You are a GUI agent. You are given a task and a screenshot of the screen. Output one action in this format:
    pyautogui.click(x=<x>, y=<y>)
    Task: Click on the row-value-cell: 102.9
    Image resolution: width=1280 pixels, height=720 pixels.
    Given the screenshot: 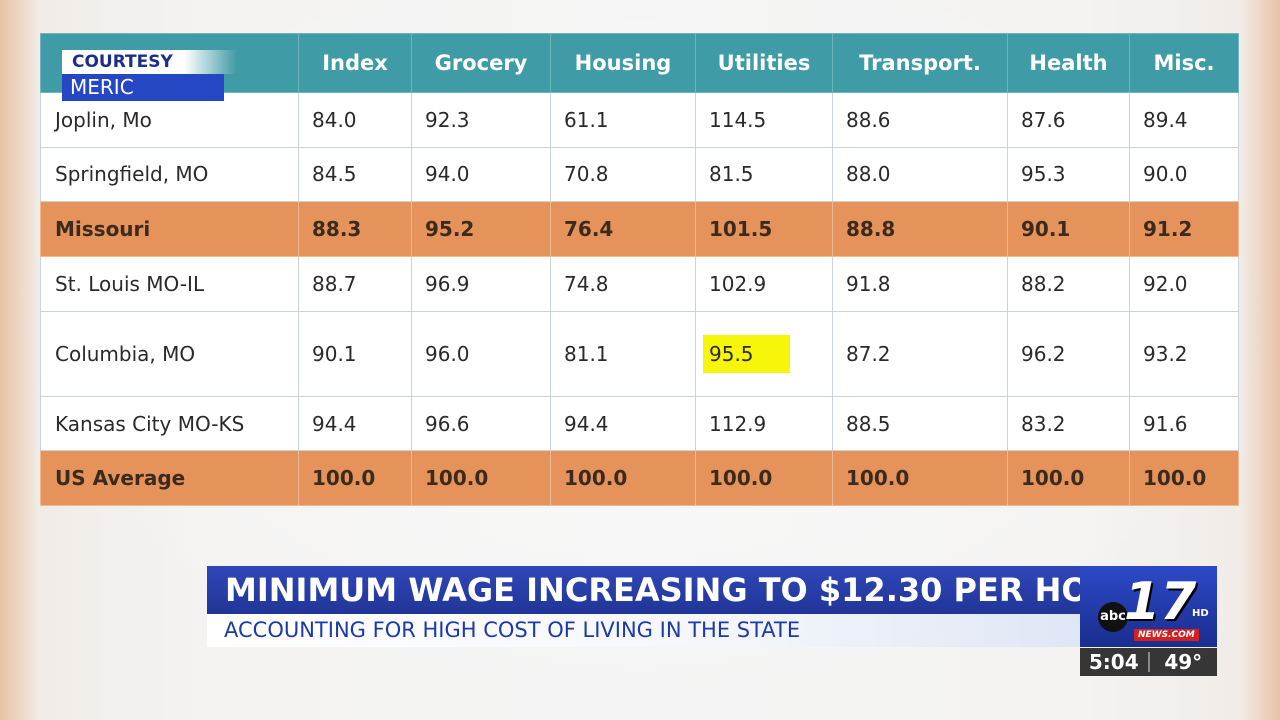 What is the action you would take?
    pyautogui.click(x=764, y=283)
    